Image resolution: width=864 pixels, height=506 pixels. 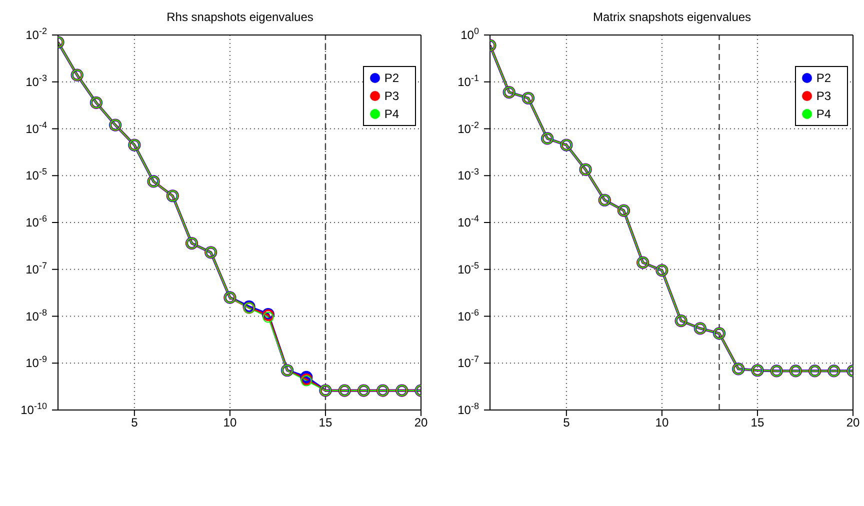 What do you see at coordinates (240, 17) in the screenshot?
I see `chart-title: Rhs snapshots eigenvalues` at bounding box center [240, 17].